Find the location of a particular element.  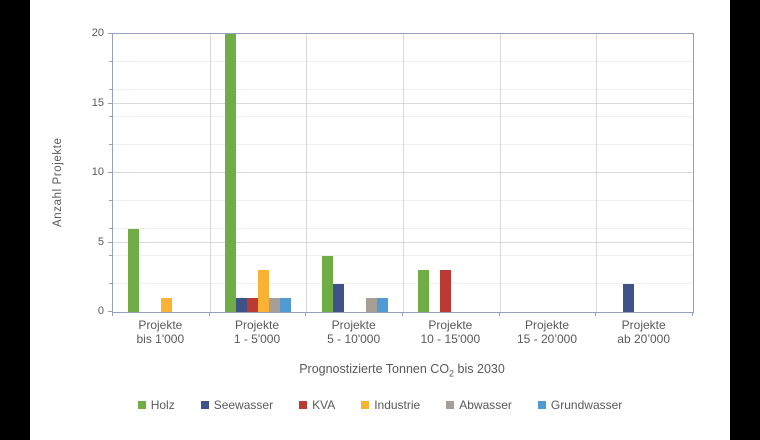

x-category-label-line: 10 - 15'000 is located at coordinates (450, 339).